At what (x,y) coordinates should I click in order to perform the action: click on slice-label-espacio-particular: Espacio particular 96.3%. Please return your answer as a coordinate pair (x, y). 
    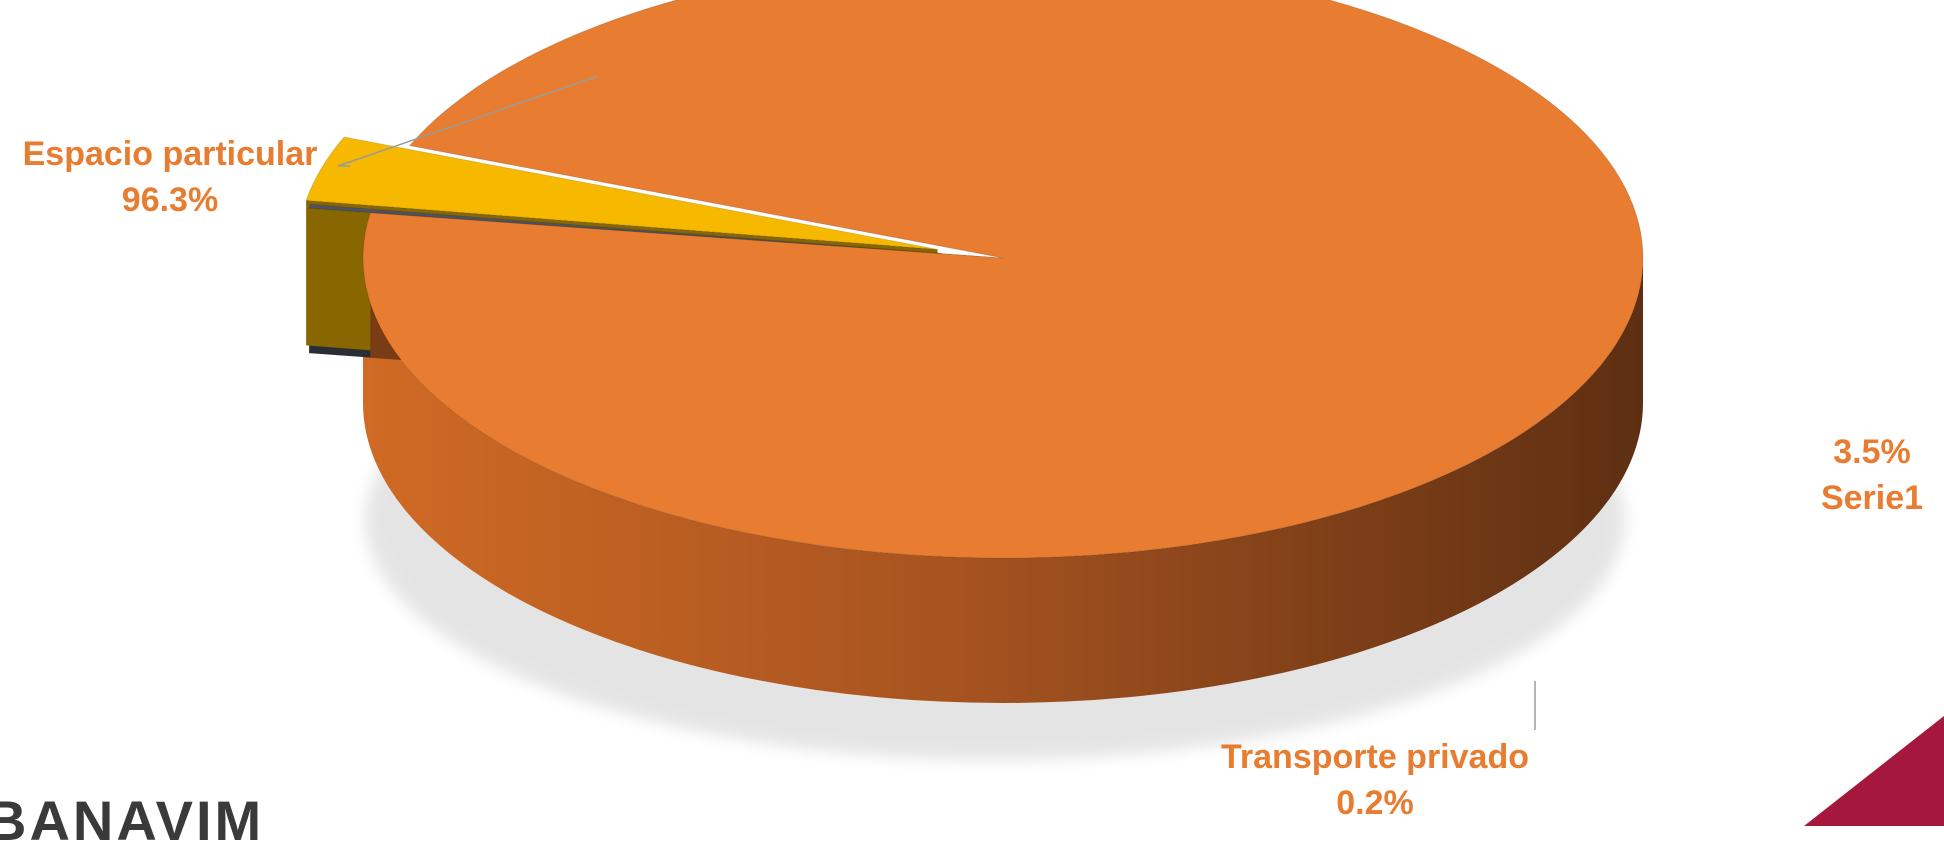
    Looking at the image, I should click on (170, 178).